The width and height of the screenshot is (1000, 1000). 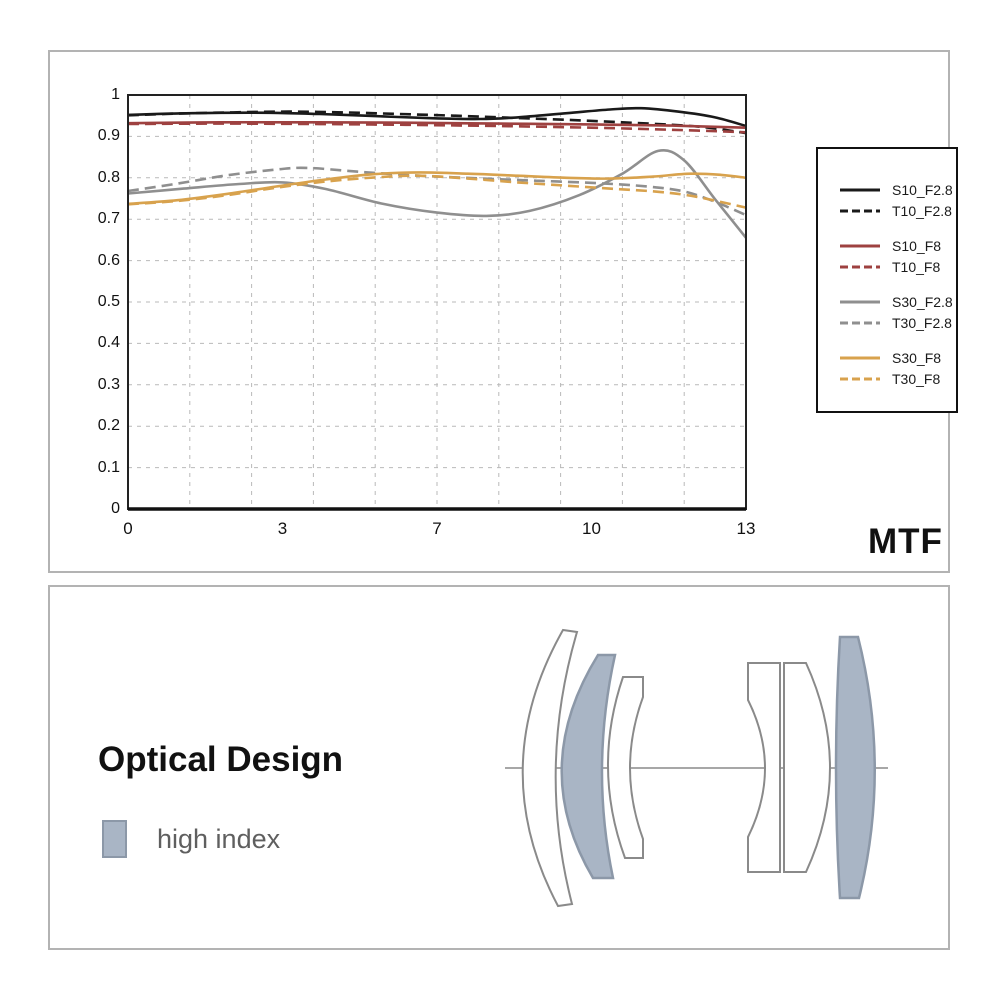 I want to click on legend-label: T30_F2.8, so click(x=922, y=322).